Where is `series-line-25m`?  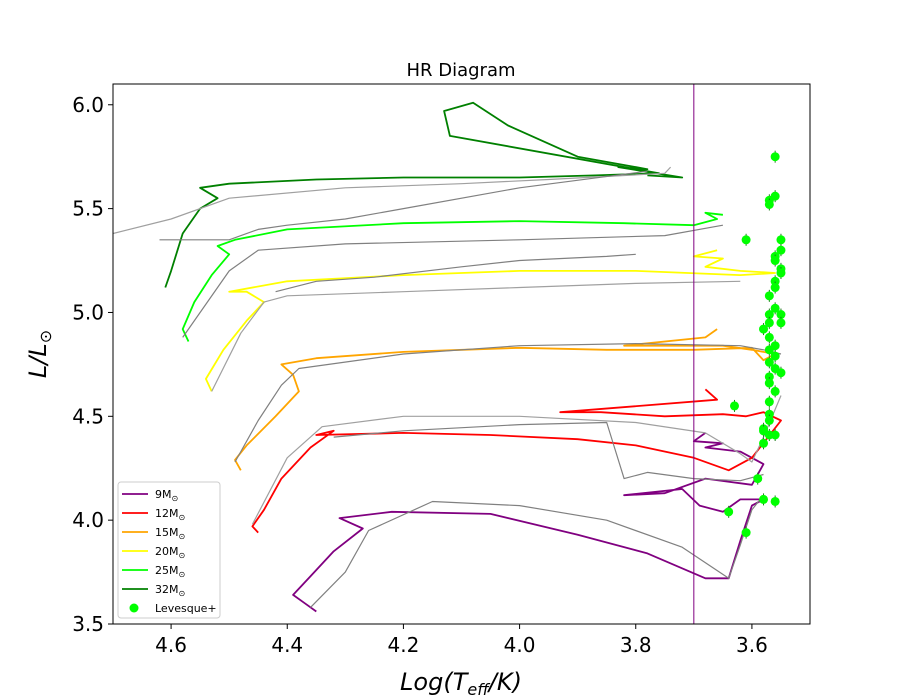
series-line-25m is located at coordinates (452, 276).